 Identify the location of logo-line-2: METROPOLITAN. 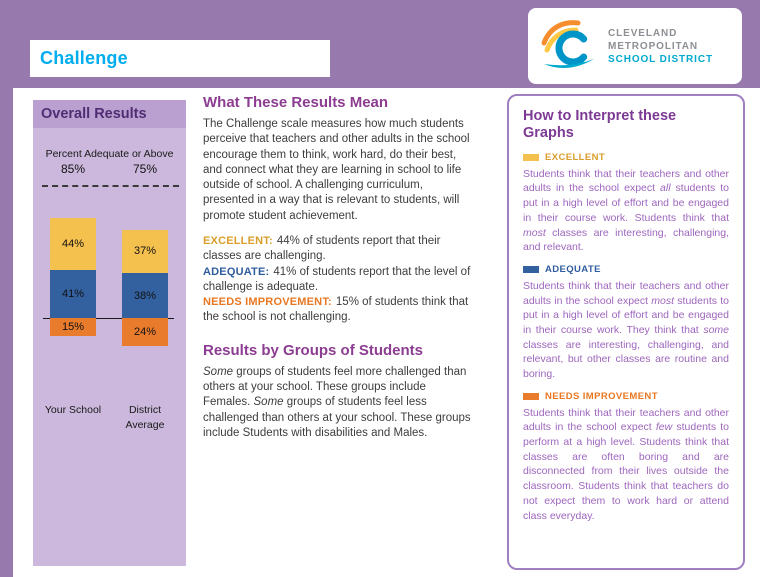
(653, 46).